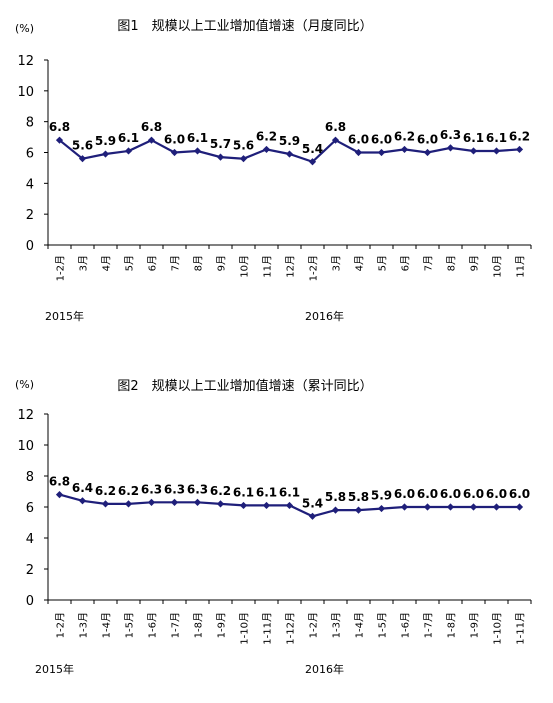  Describe the element at coordinates (30, 246) in the screenshot. I see `c1-y-tick-label: 0` at that location.